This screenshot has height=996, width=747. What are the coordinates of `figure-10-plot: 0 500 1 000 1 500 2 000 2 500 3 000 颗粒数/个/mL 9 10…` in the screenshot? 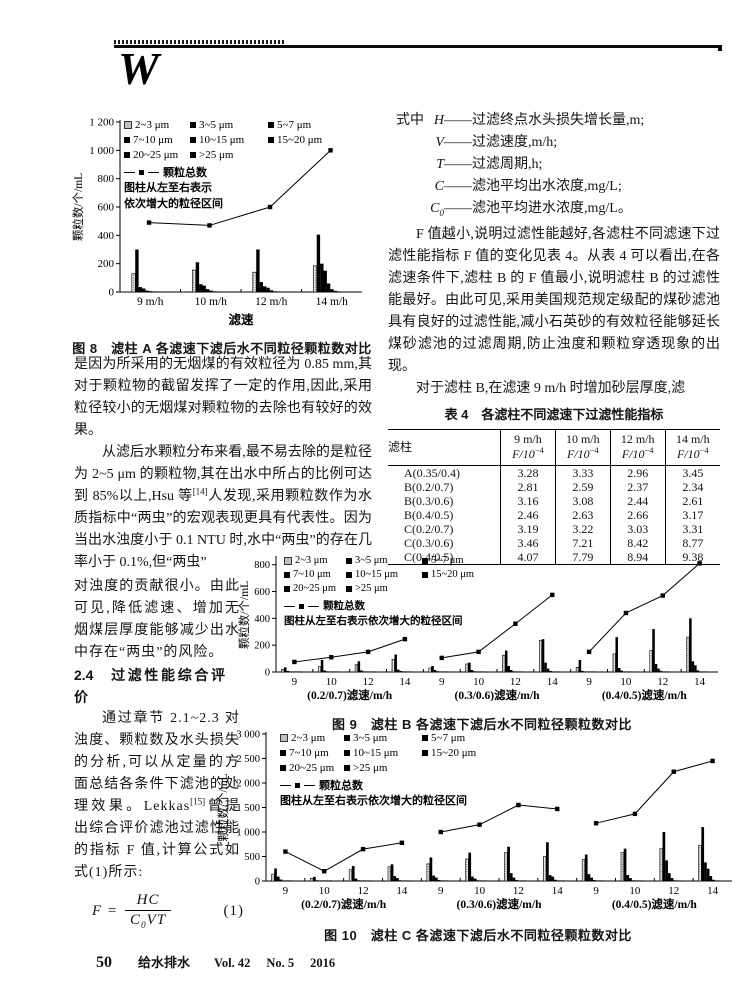 It's located at (474, 820).